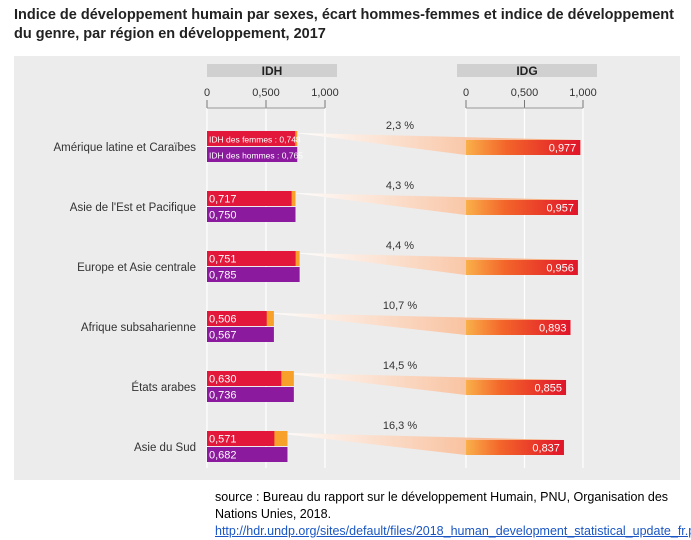 The height and width of the screenshot is (540, 691). Describe the element at coordinates (546, 449) in the screenshot. I see `idg-value-label: 0,837` at that location.